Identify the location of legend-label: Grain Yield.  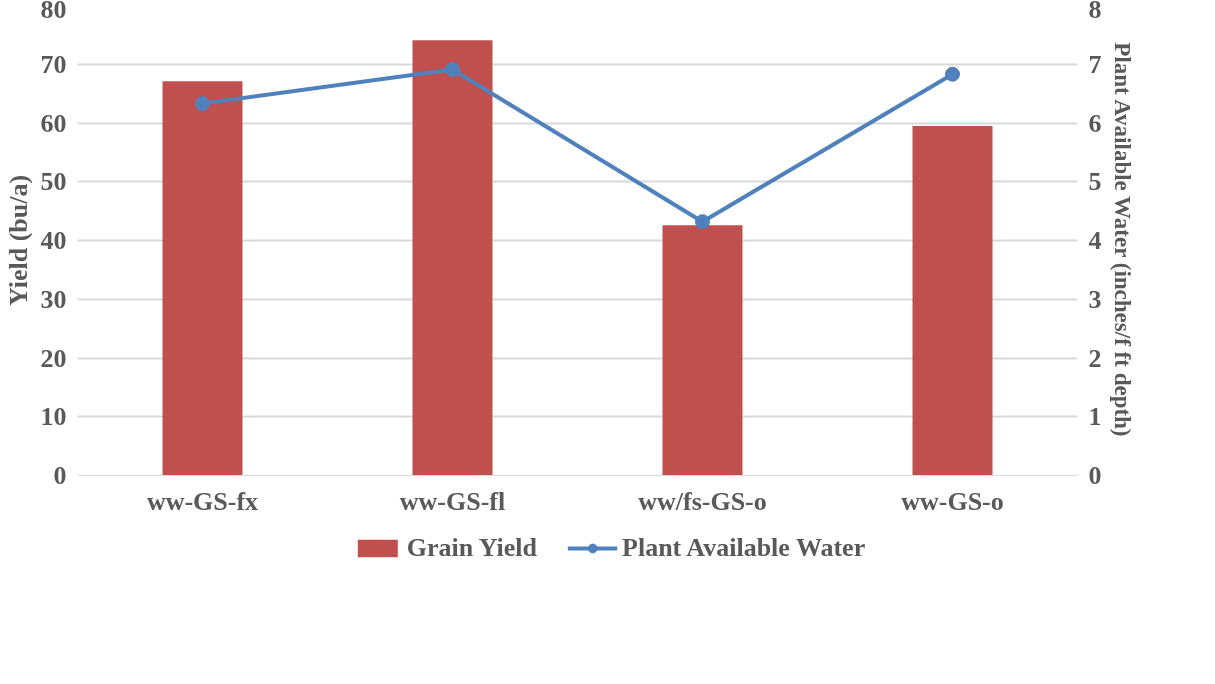
(472, 548).